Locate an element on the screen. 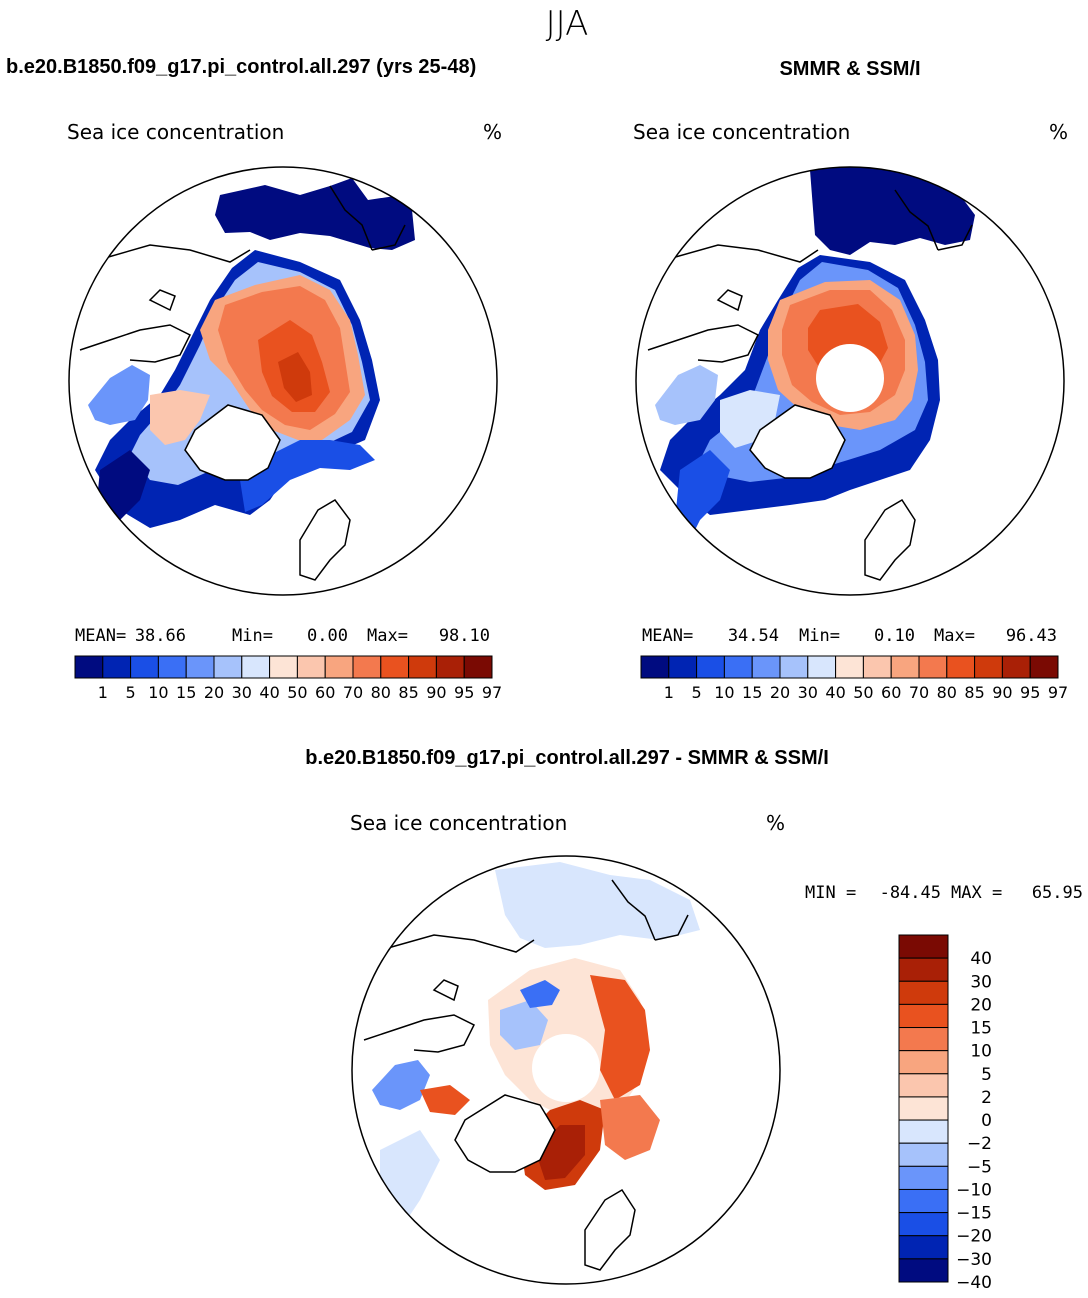 The image size is (1088, 1298). model-colorbar-tick-label: 5 is located at coordinates (131, 692).